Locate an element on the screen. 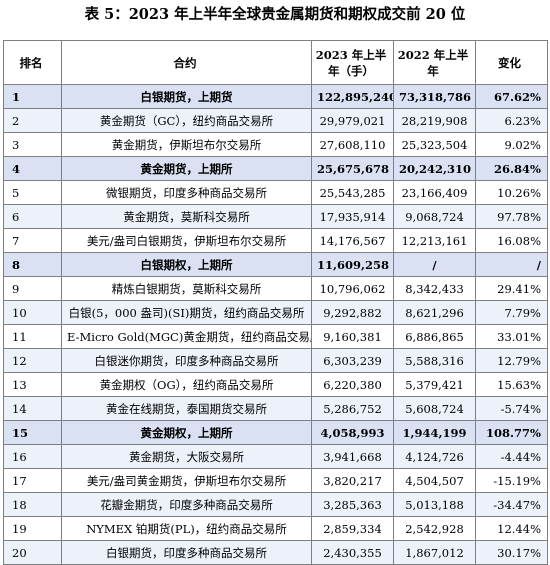  cell-contract: 黄金期权，上期所 is located at coordinates (186, 432).